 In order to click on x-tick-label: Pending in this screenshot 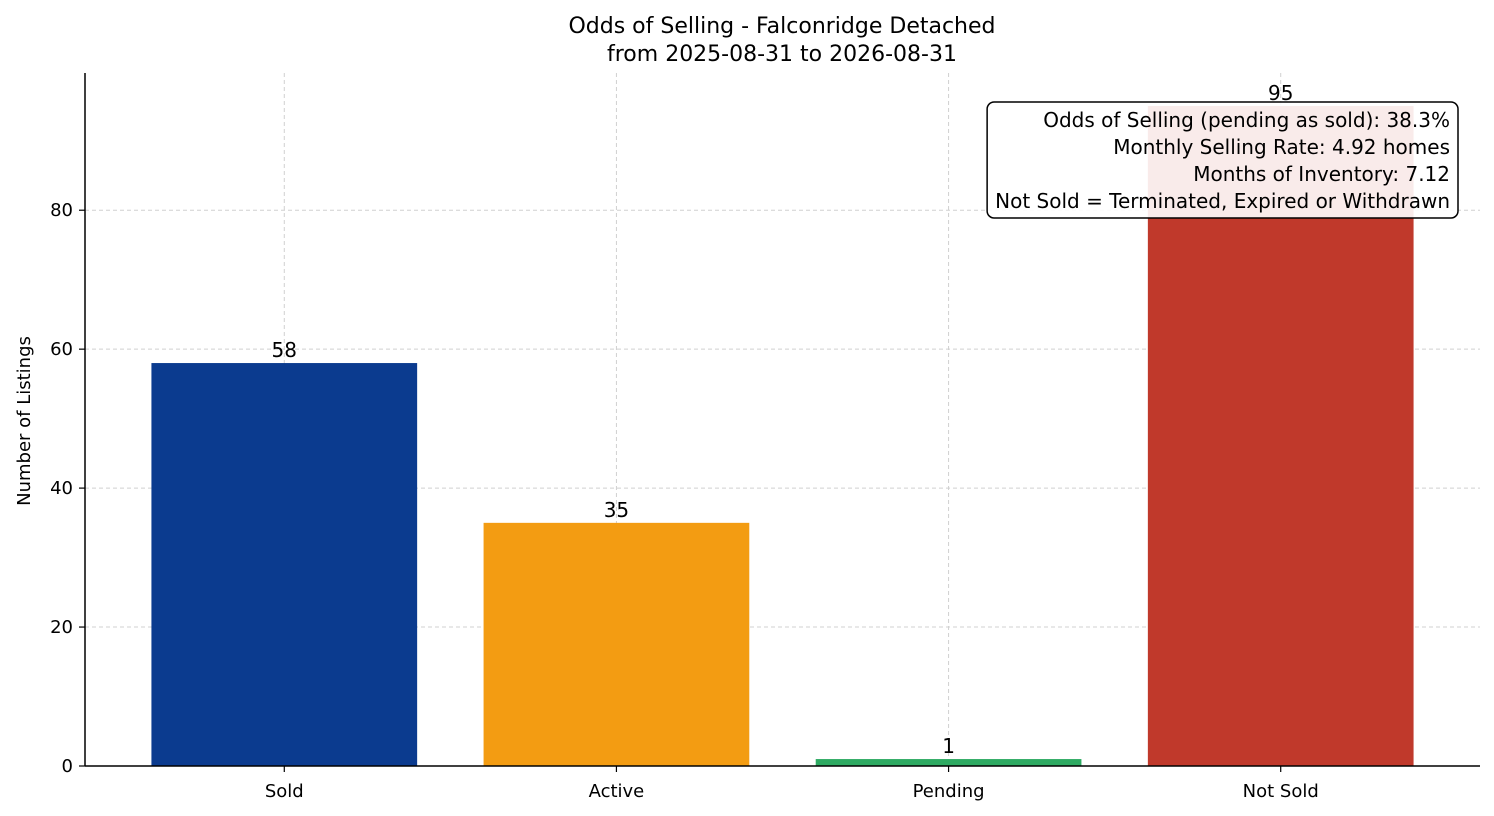, I will do `click(949, 791)`.